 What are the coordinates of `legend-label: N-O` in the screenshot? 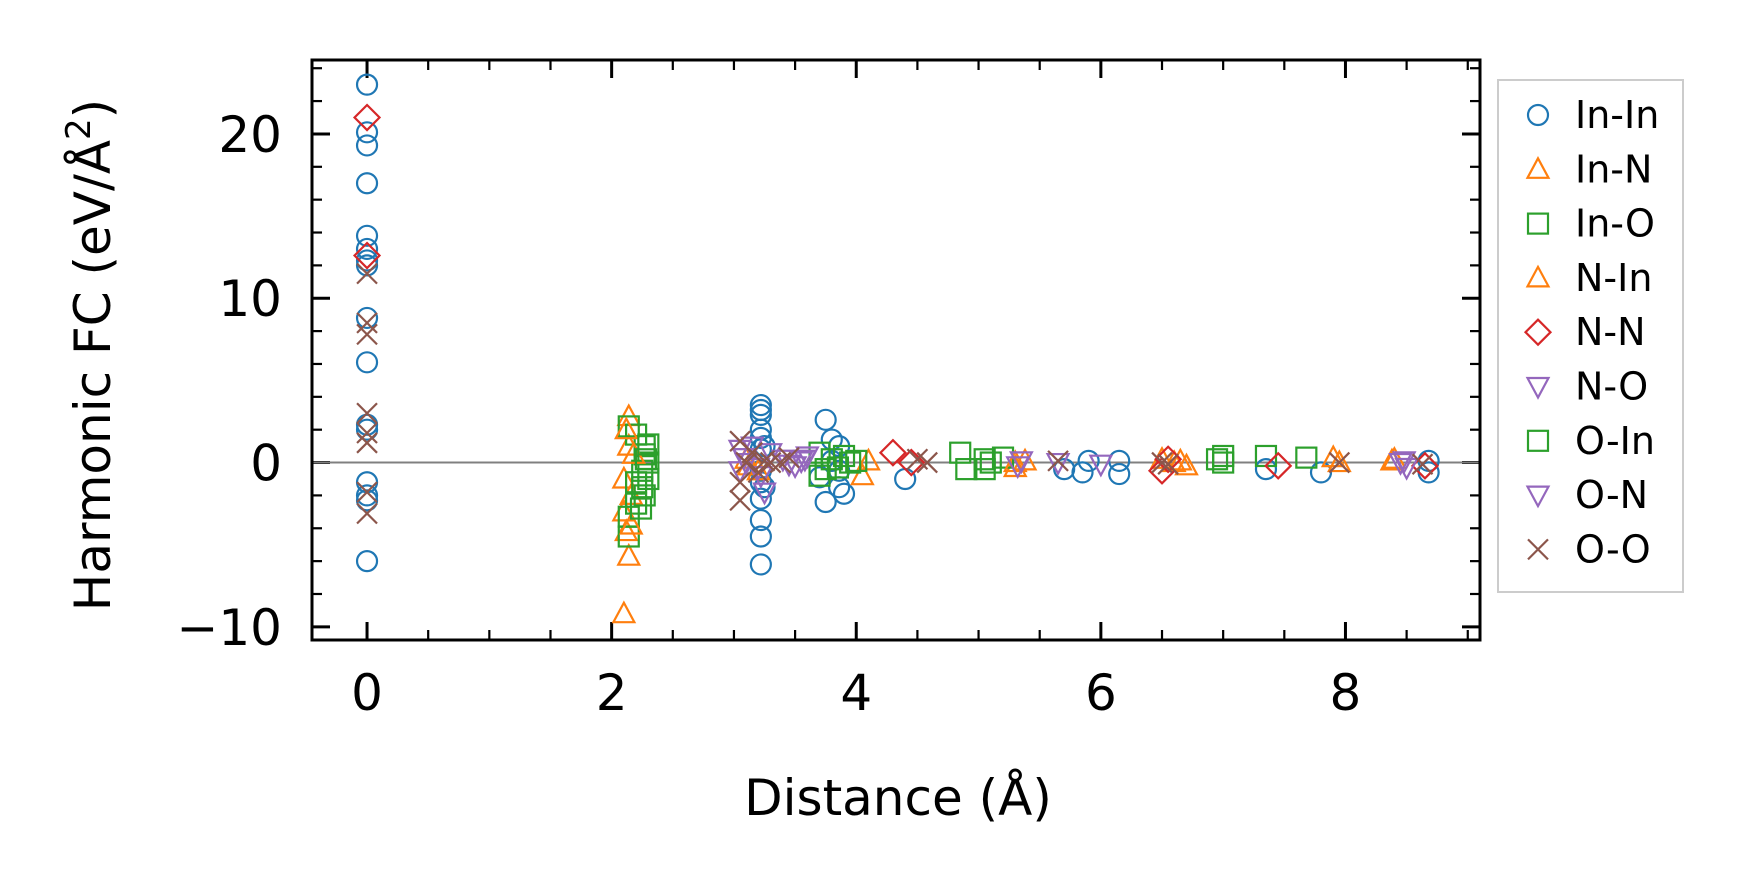 It's located at (1611, 387).